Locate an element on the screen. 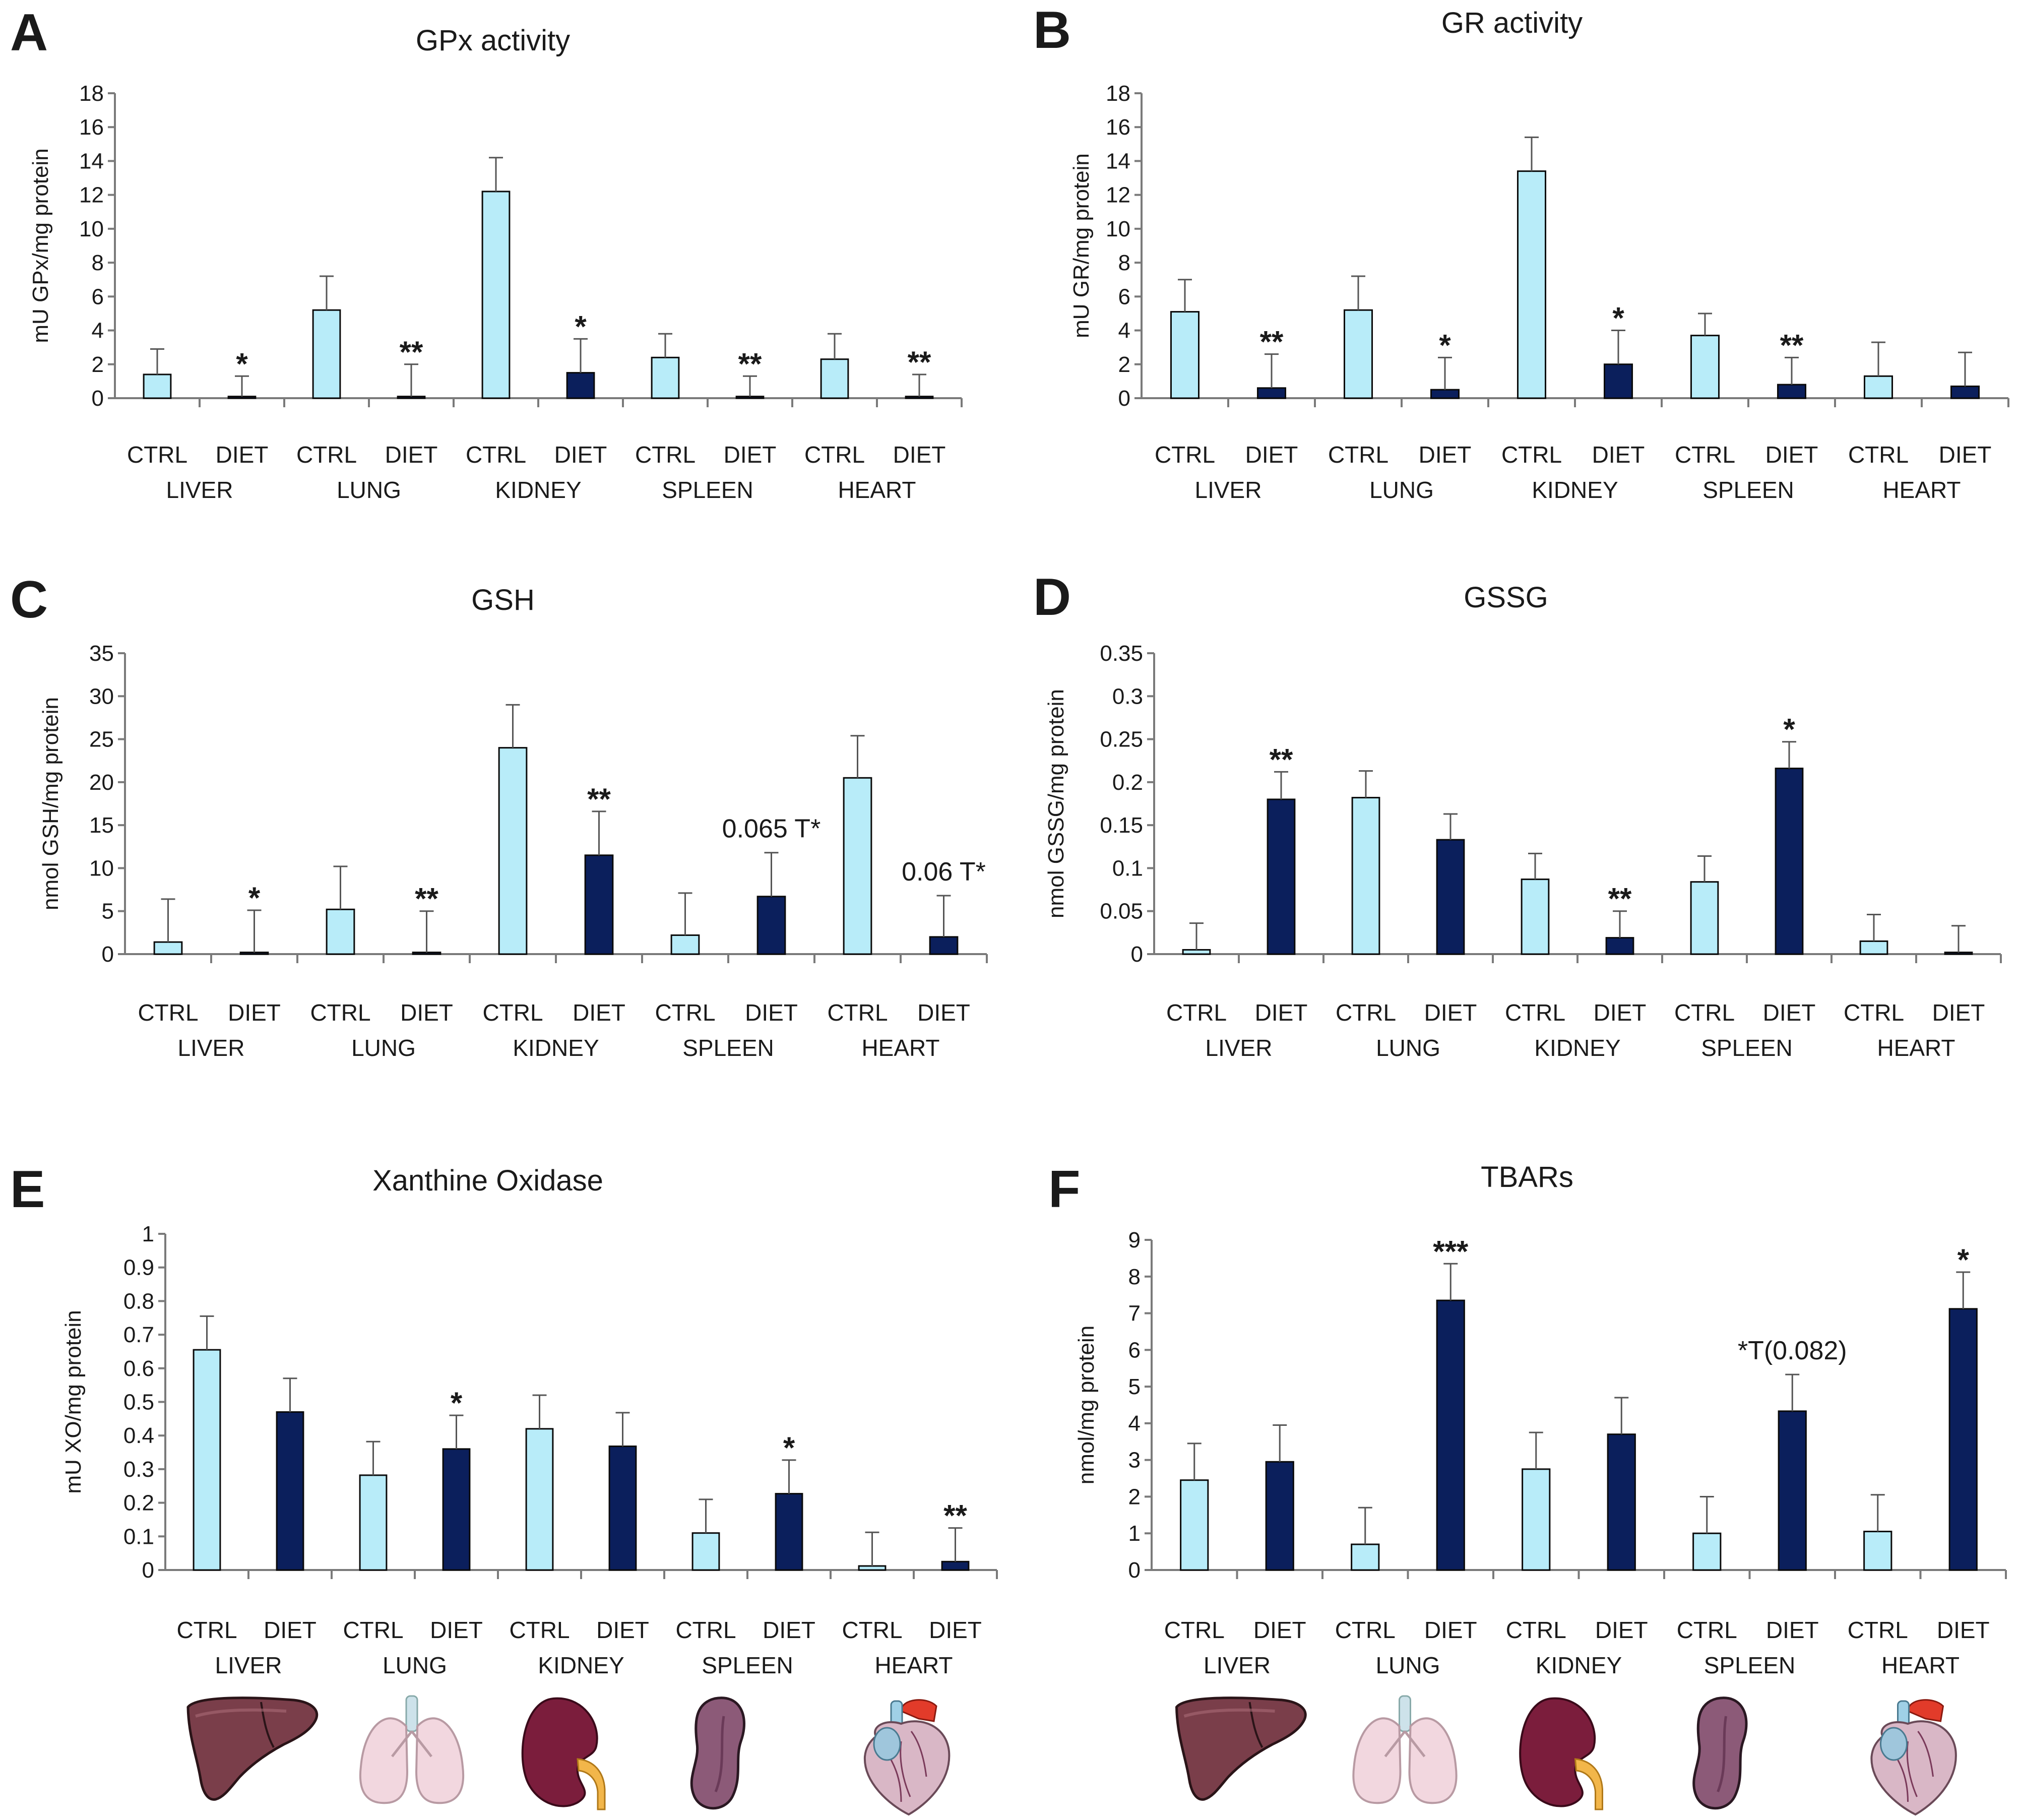 This screenshot has width=2020, height=1820. y-tick-label: 18 is located at coordinates (1118, 93).